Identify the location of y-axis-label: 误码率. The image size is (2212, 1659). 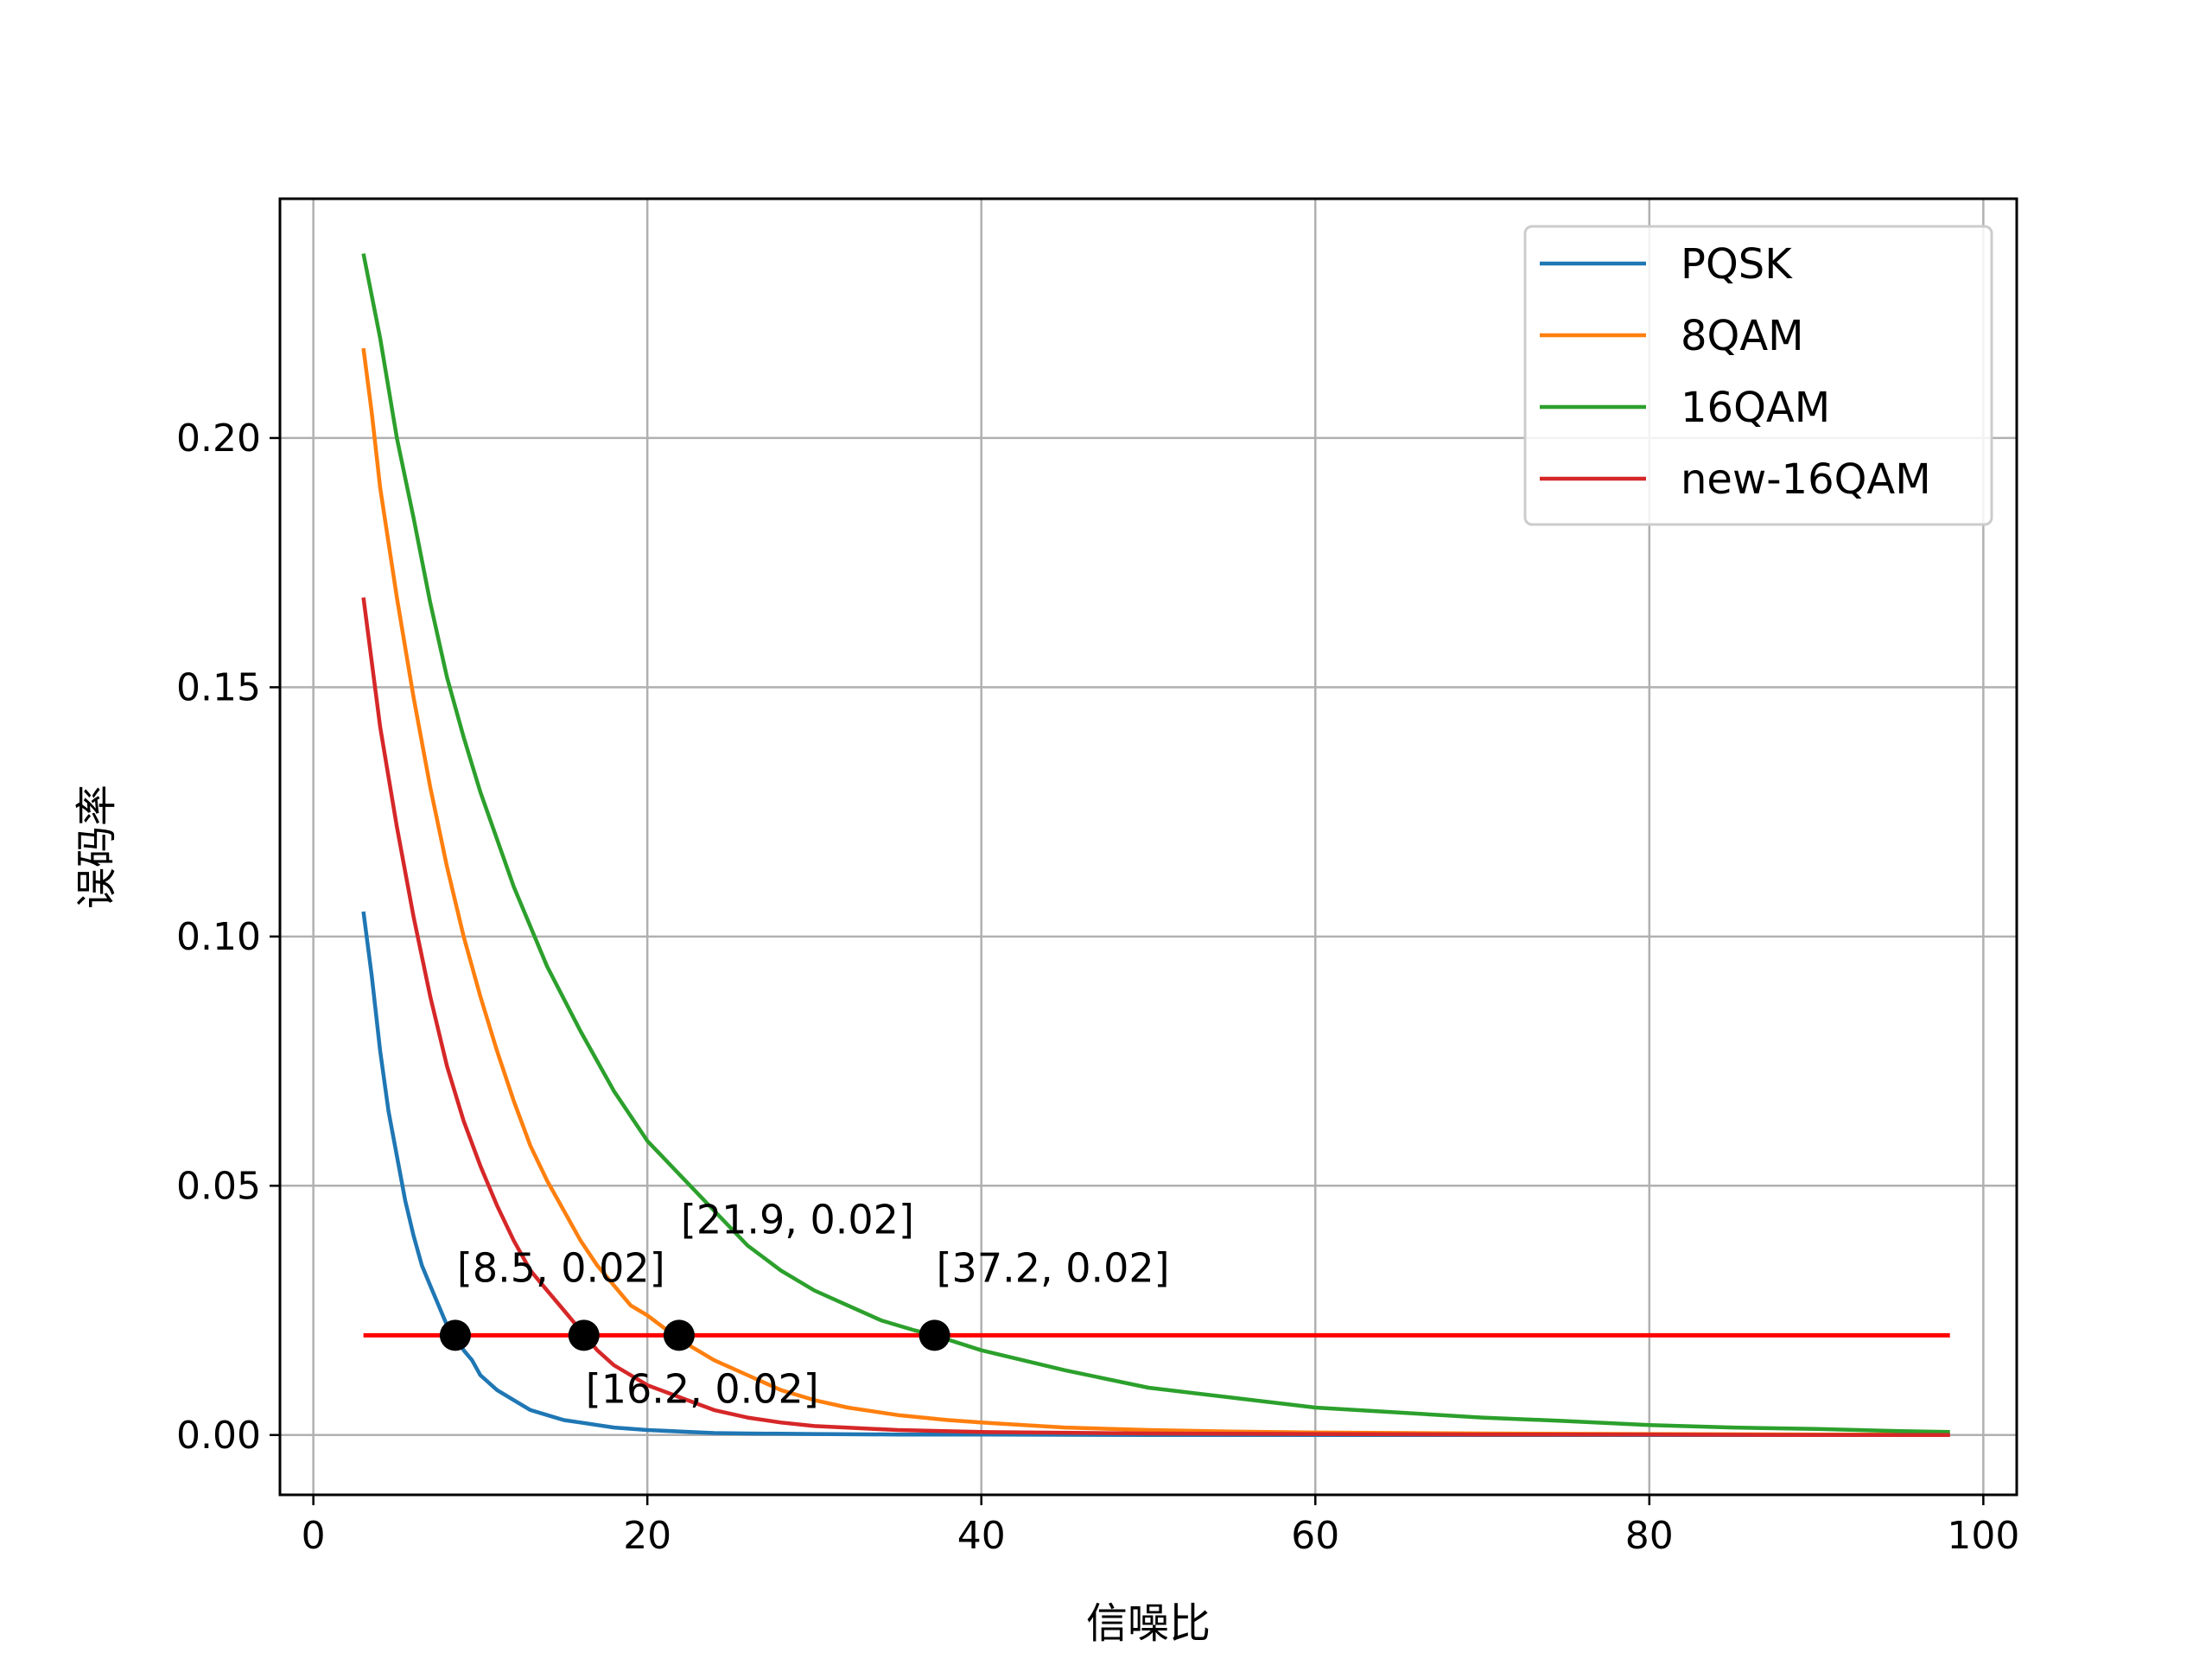
(97, 847).